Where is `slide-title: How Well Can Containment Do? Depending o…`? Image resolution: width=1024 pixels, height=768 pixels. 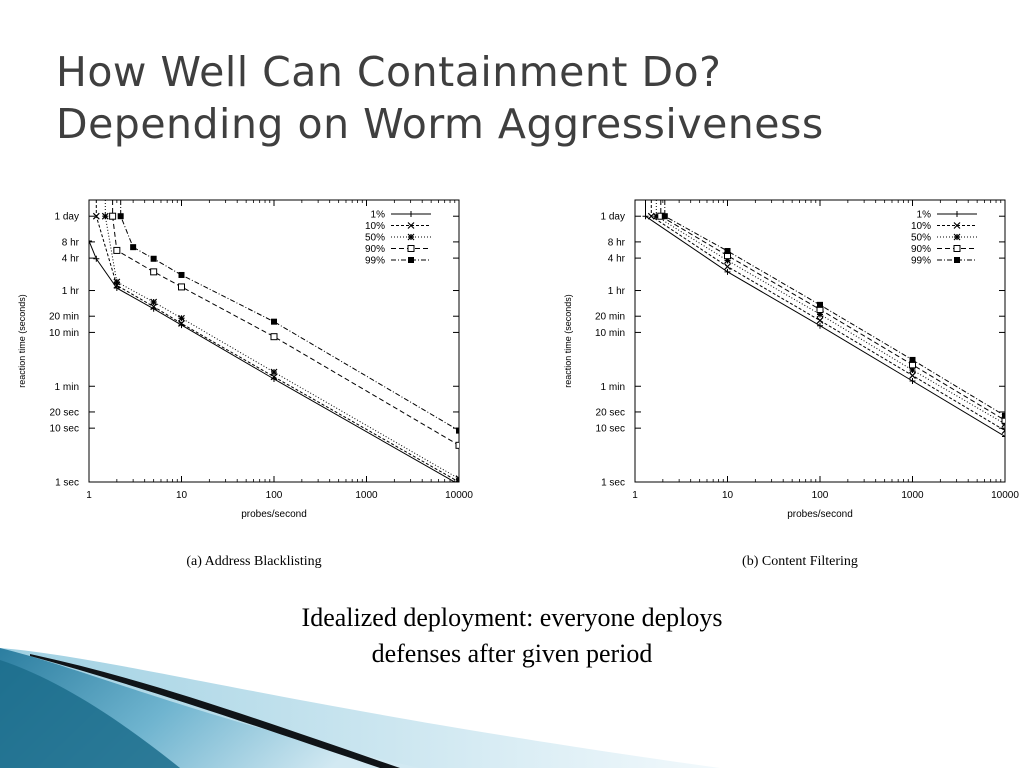 slide-title: How Well Can Containment Do? Depending o… is located at coordinates (526, 98).